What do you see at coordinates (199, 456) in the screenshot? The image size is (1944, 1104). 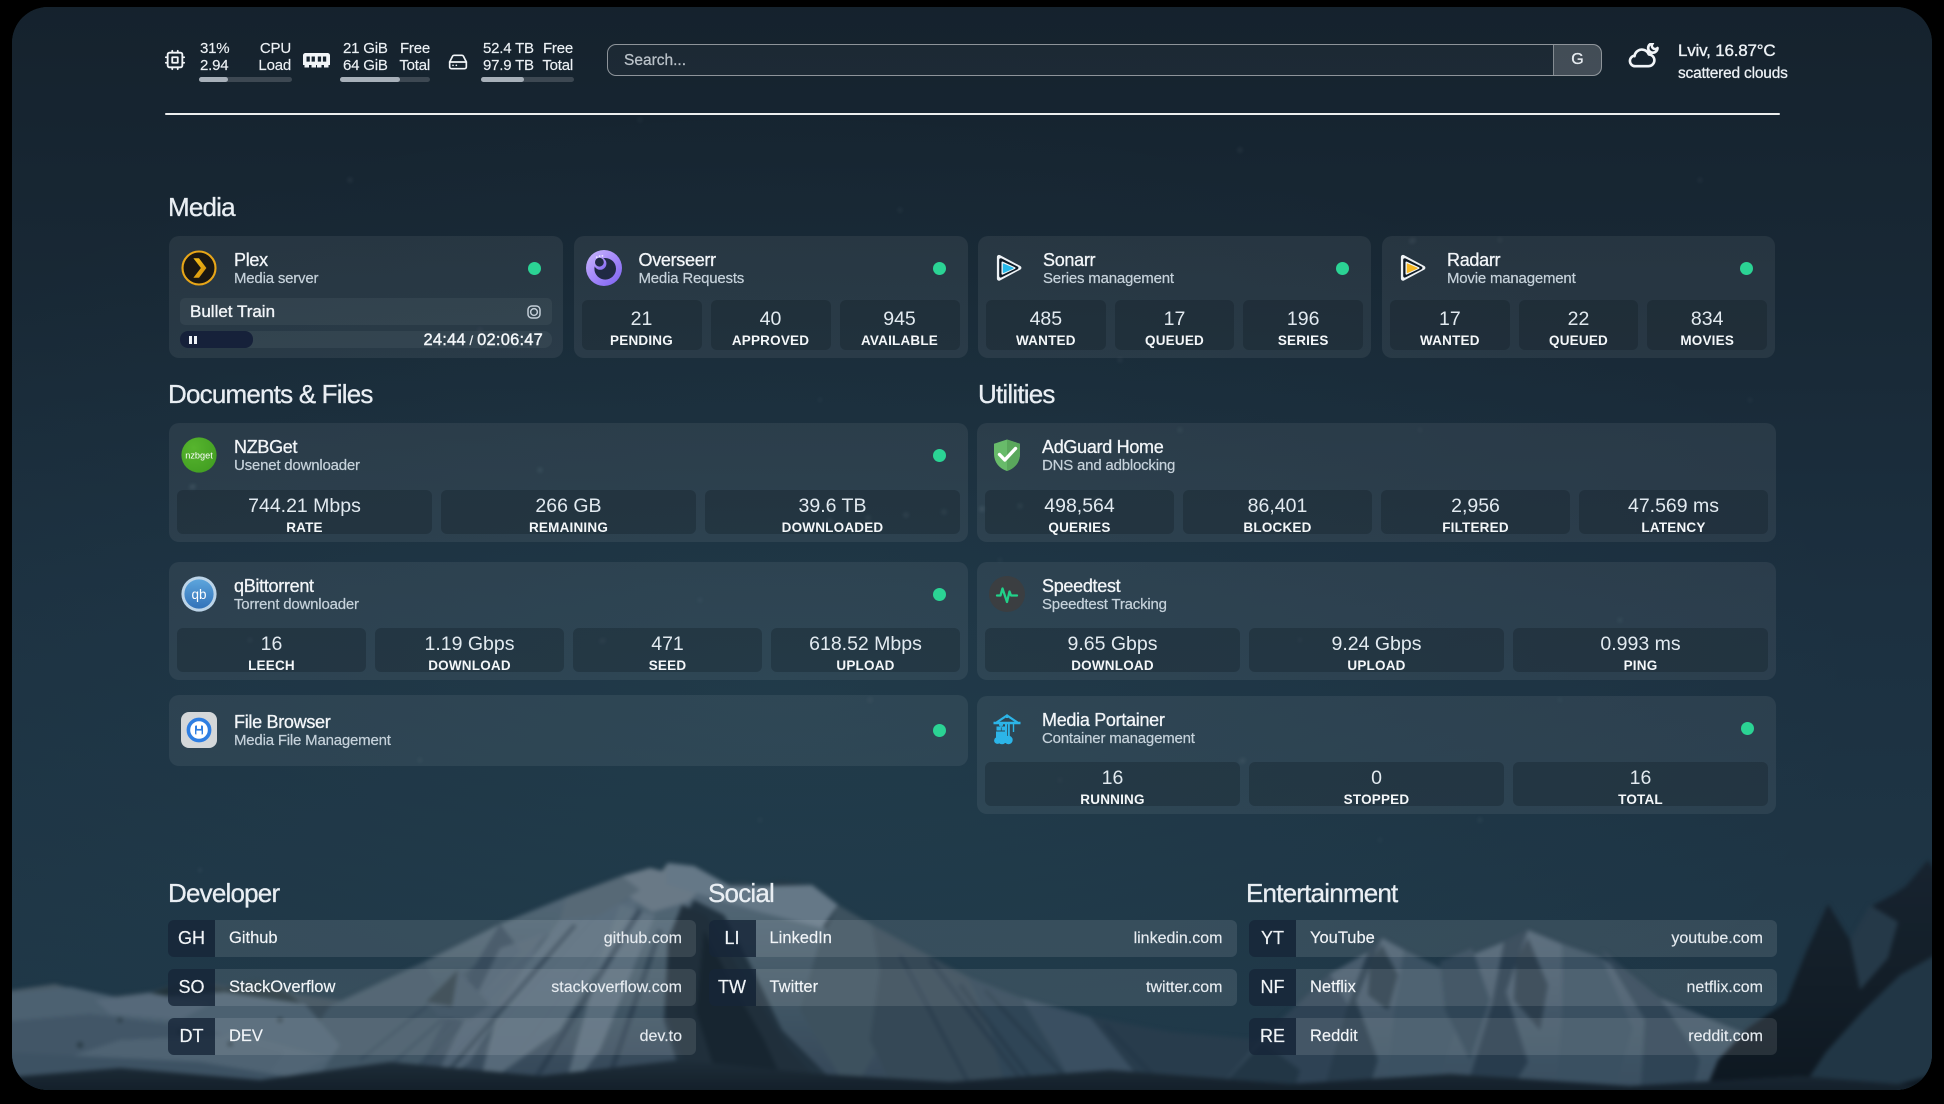 I see `svg-text: nzbget` at bounding box center [199, 456].